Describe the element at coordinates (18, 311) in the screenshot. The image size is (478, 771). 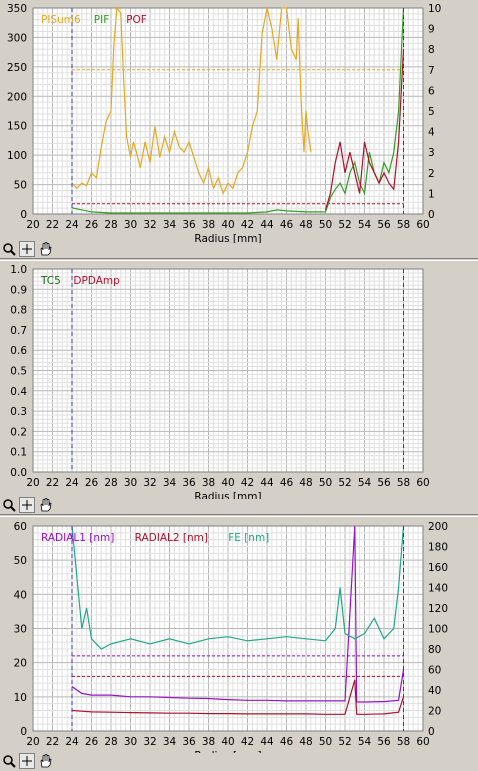
I see `y-left-tick-label: 0.8` at that location.